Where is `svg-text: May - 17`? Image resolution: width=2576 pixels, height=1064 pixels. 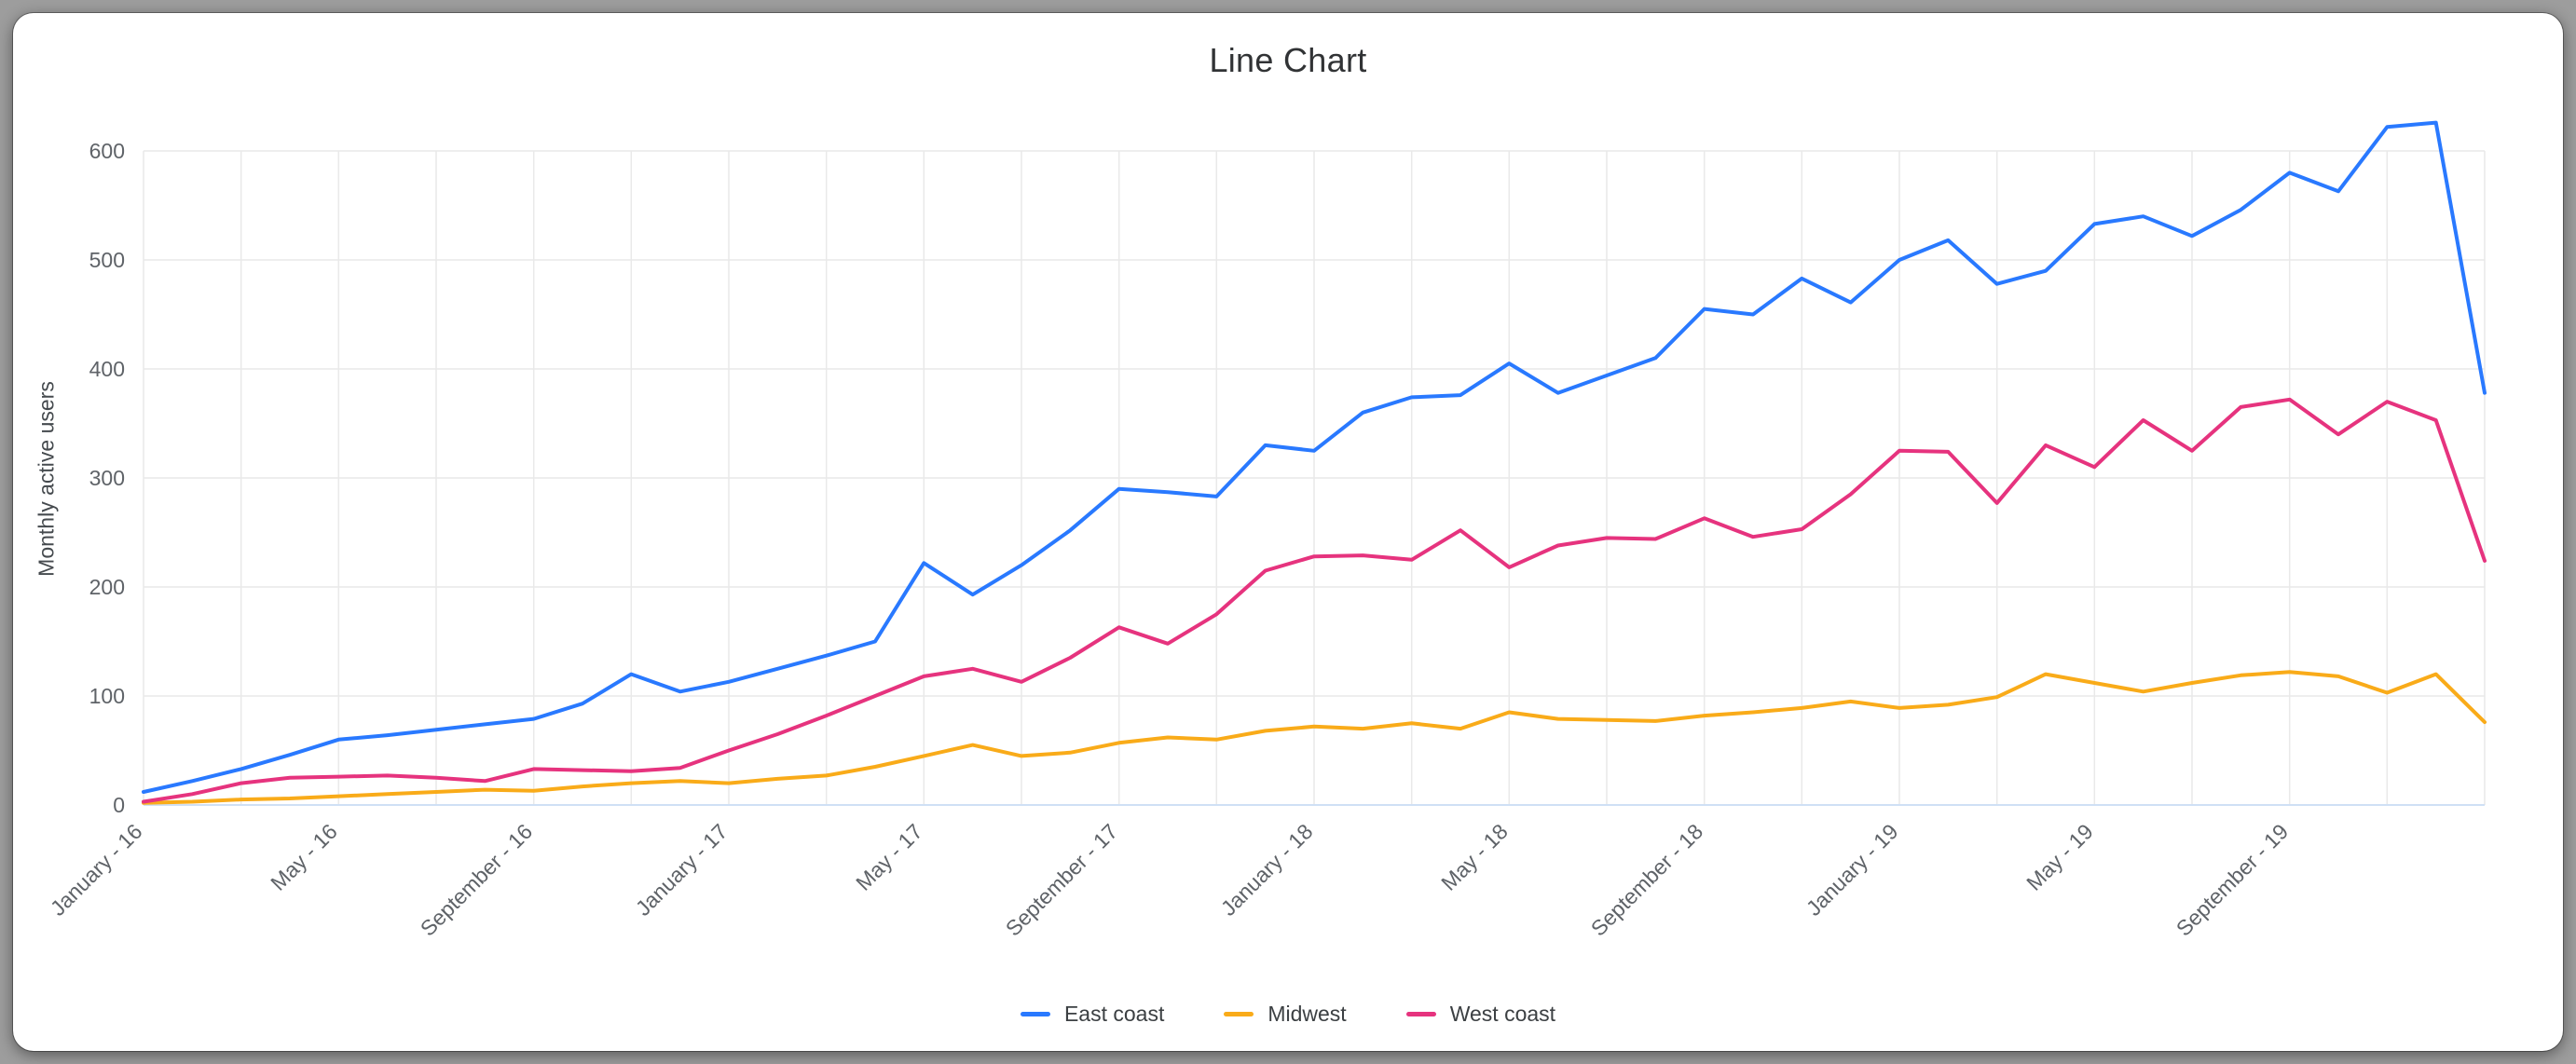
svg-text: May - 17 is located at coordinates (889, 857).